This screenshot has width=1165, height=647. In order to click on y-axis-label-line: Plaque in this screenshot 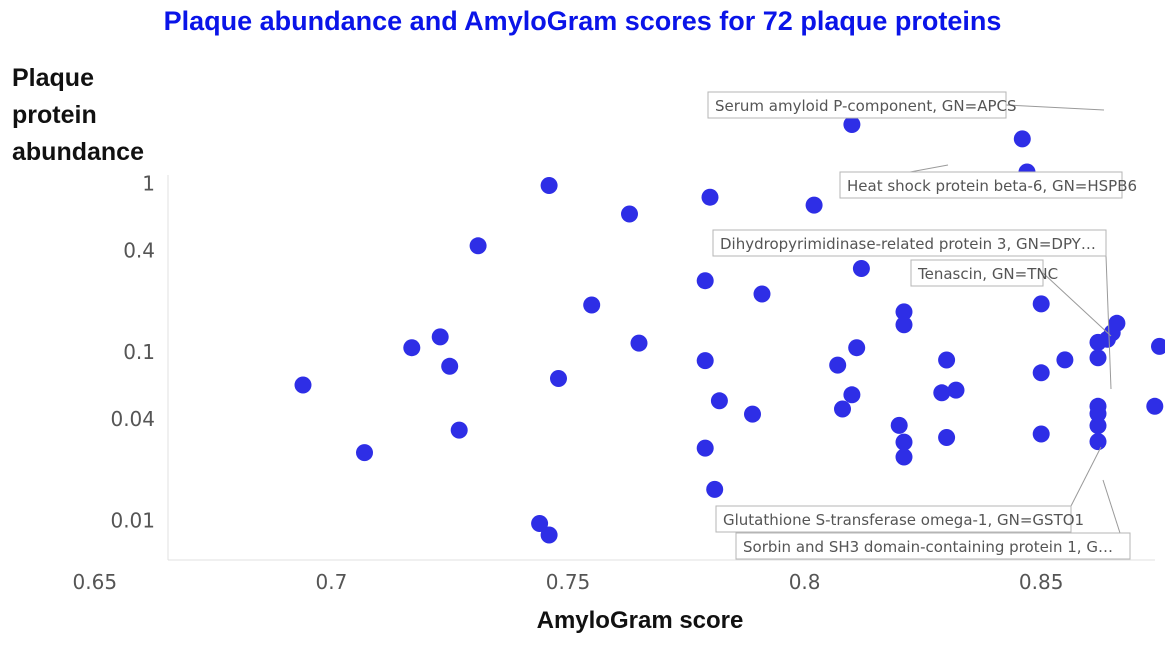, I will do `click(53, 78)`.